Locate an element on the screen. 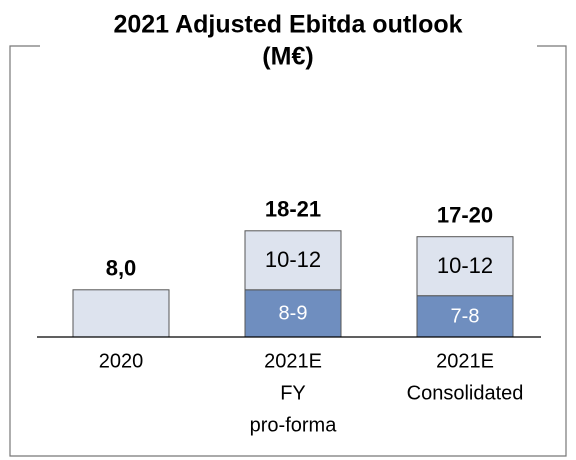  total-label: 17-20 is located at coordinates (465, 215).